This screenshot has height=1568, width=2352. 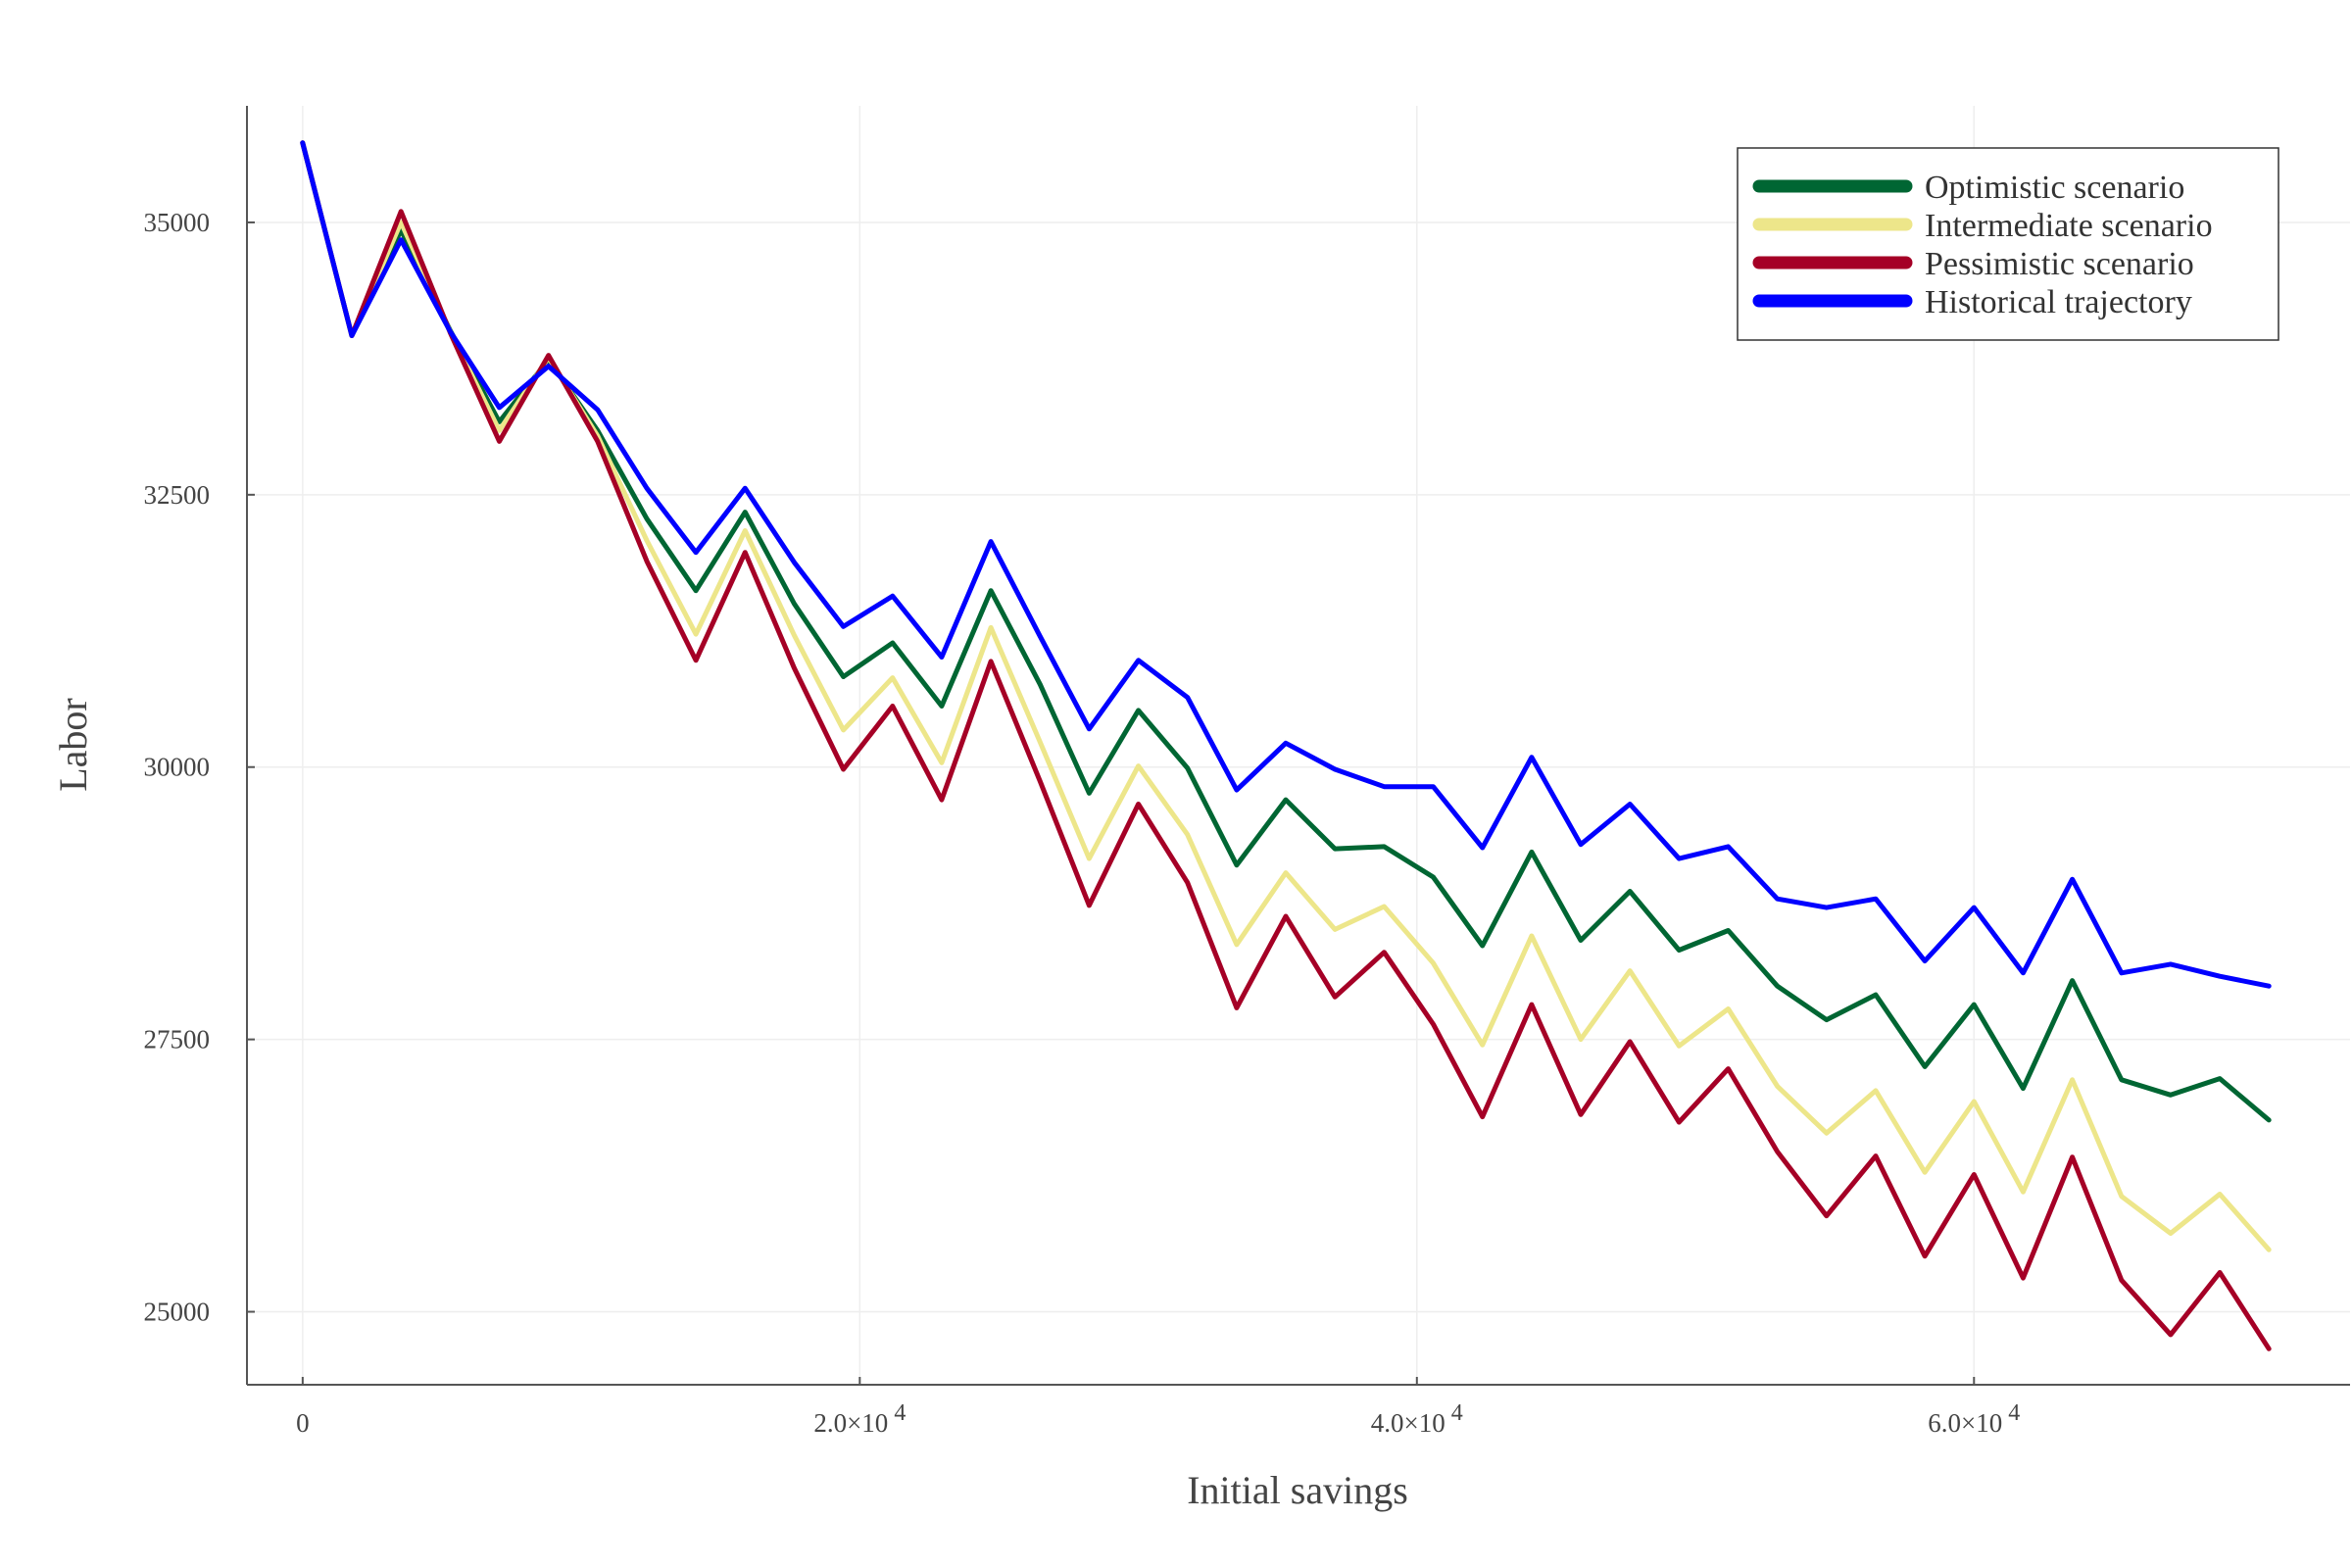 What do you see at coordinates (177, 223) in the screenshot?
I see `y-tick-label: 35000` at bounding box center [177, 223].